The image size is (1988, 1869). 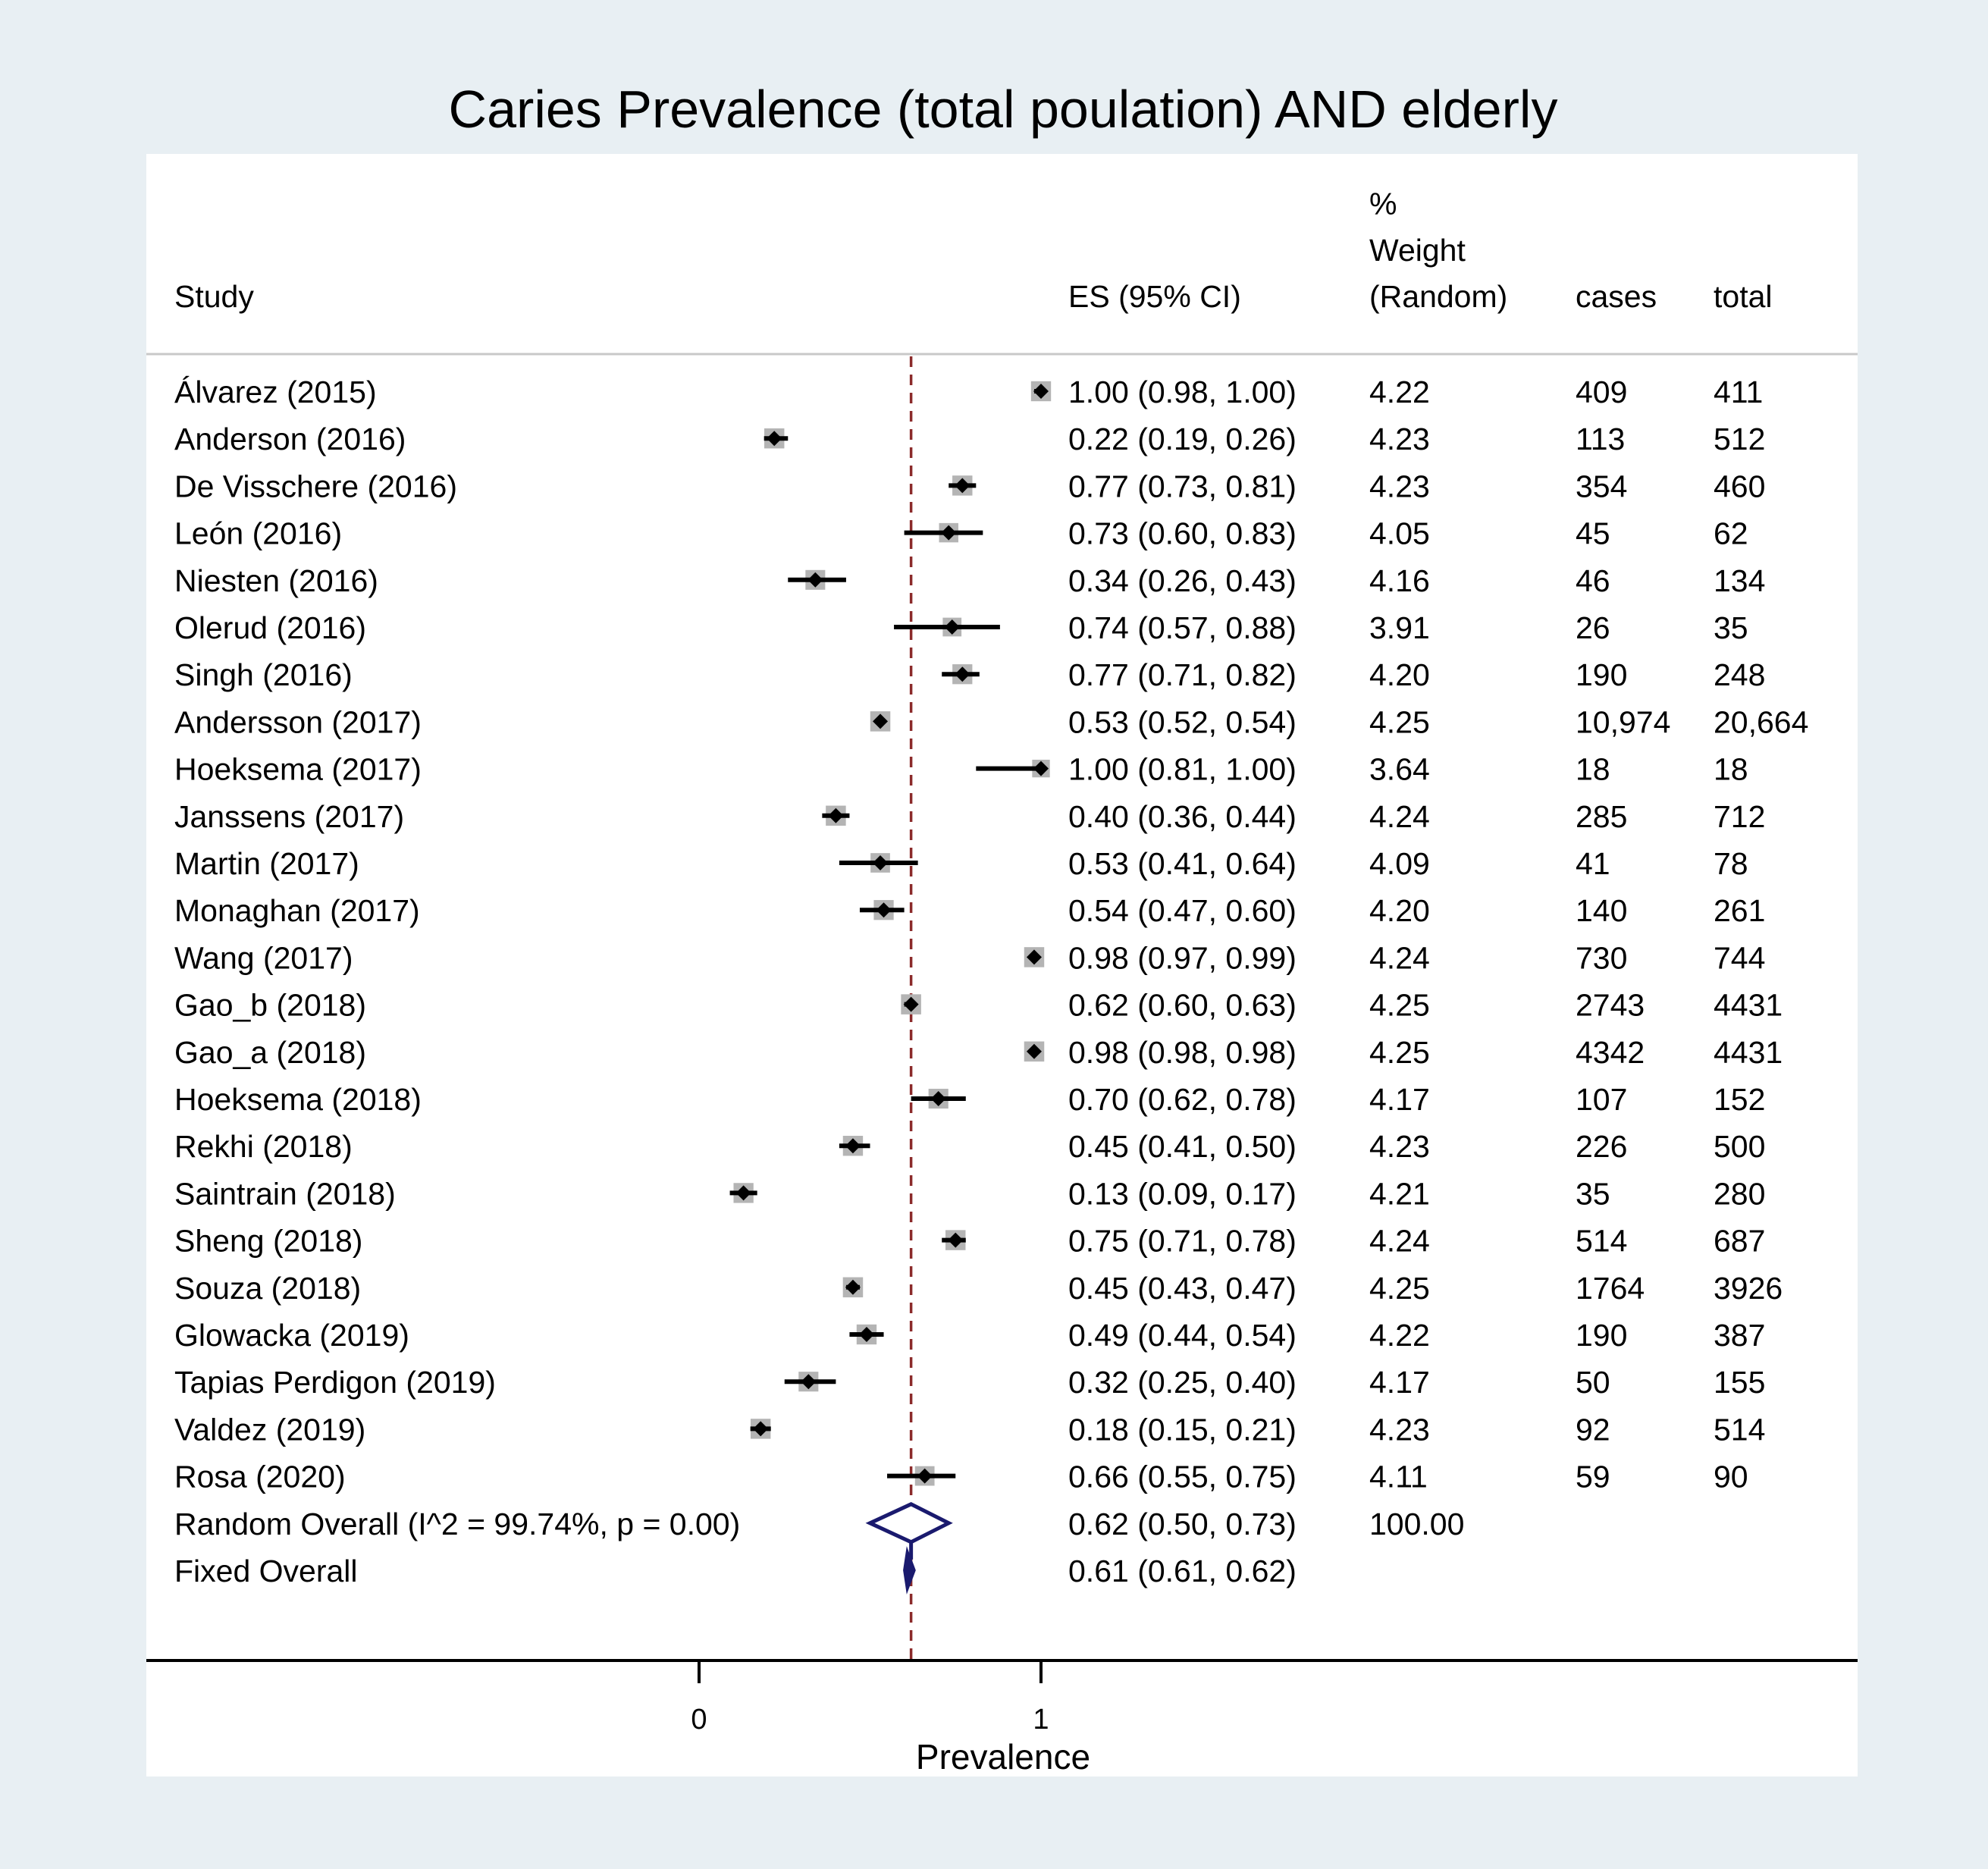 What do you see at coordinates (1761, 721) in the screenshot?
I see `total-text: 20,664` at bounding box center [1761, 721].